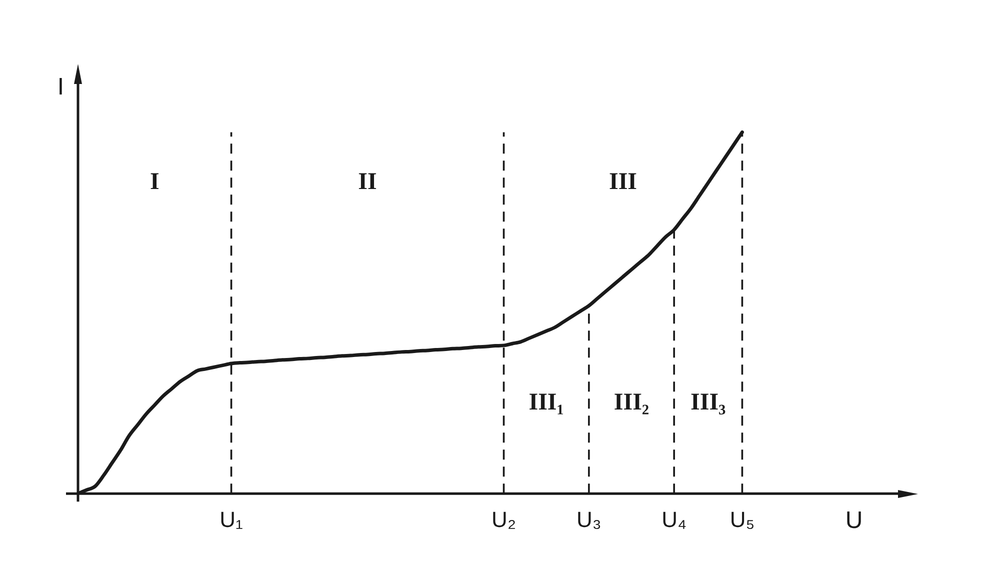 This screenshot has height=576, width=992. I want to click on x-tick-label: U₁, so click(231, 519).